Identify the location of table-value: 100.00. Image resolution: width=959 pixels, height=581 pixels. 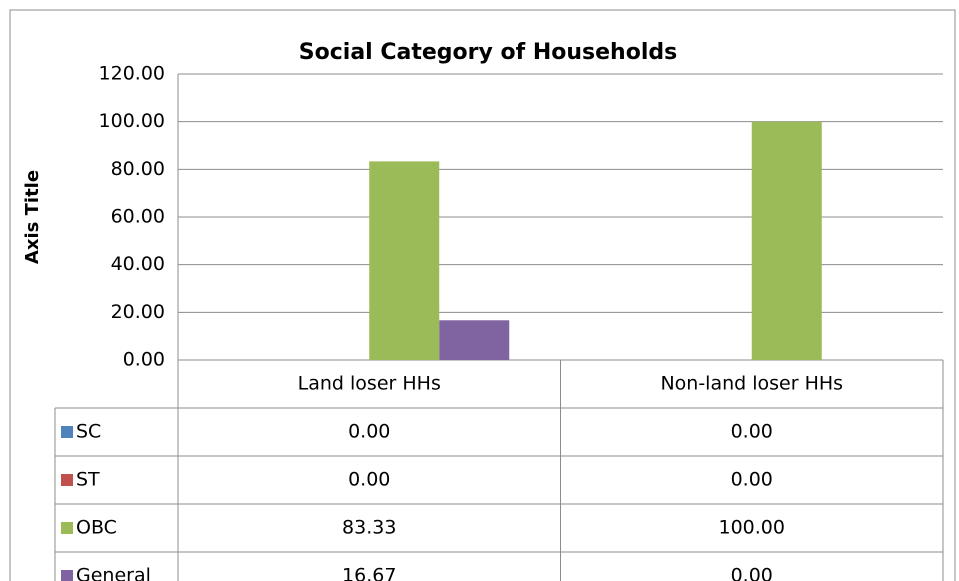
(752, 528).